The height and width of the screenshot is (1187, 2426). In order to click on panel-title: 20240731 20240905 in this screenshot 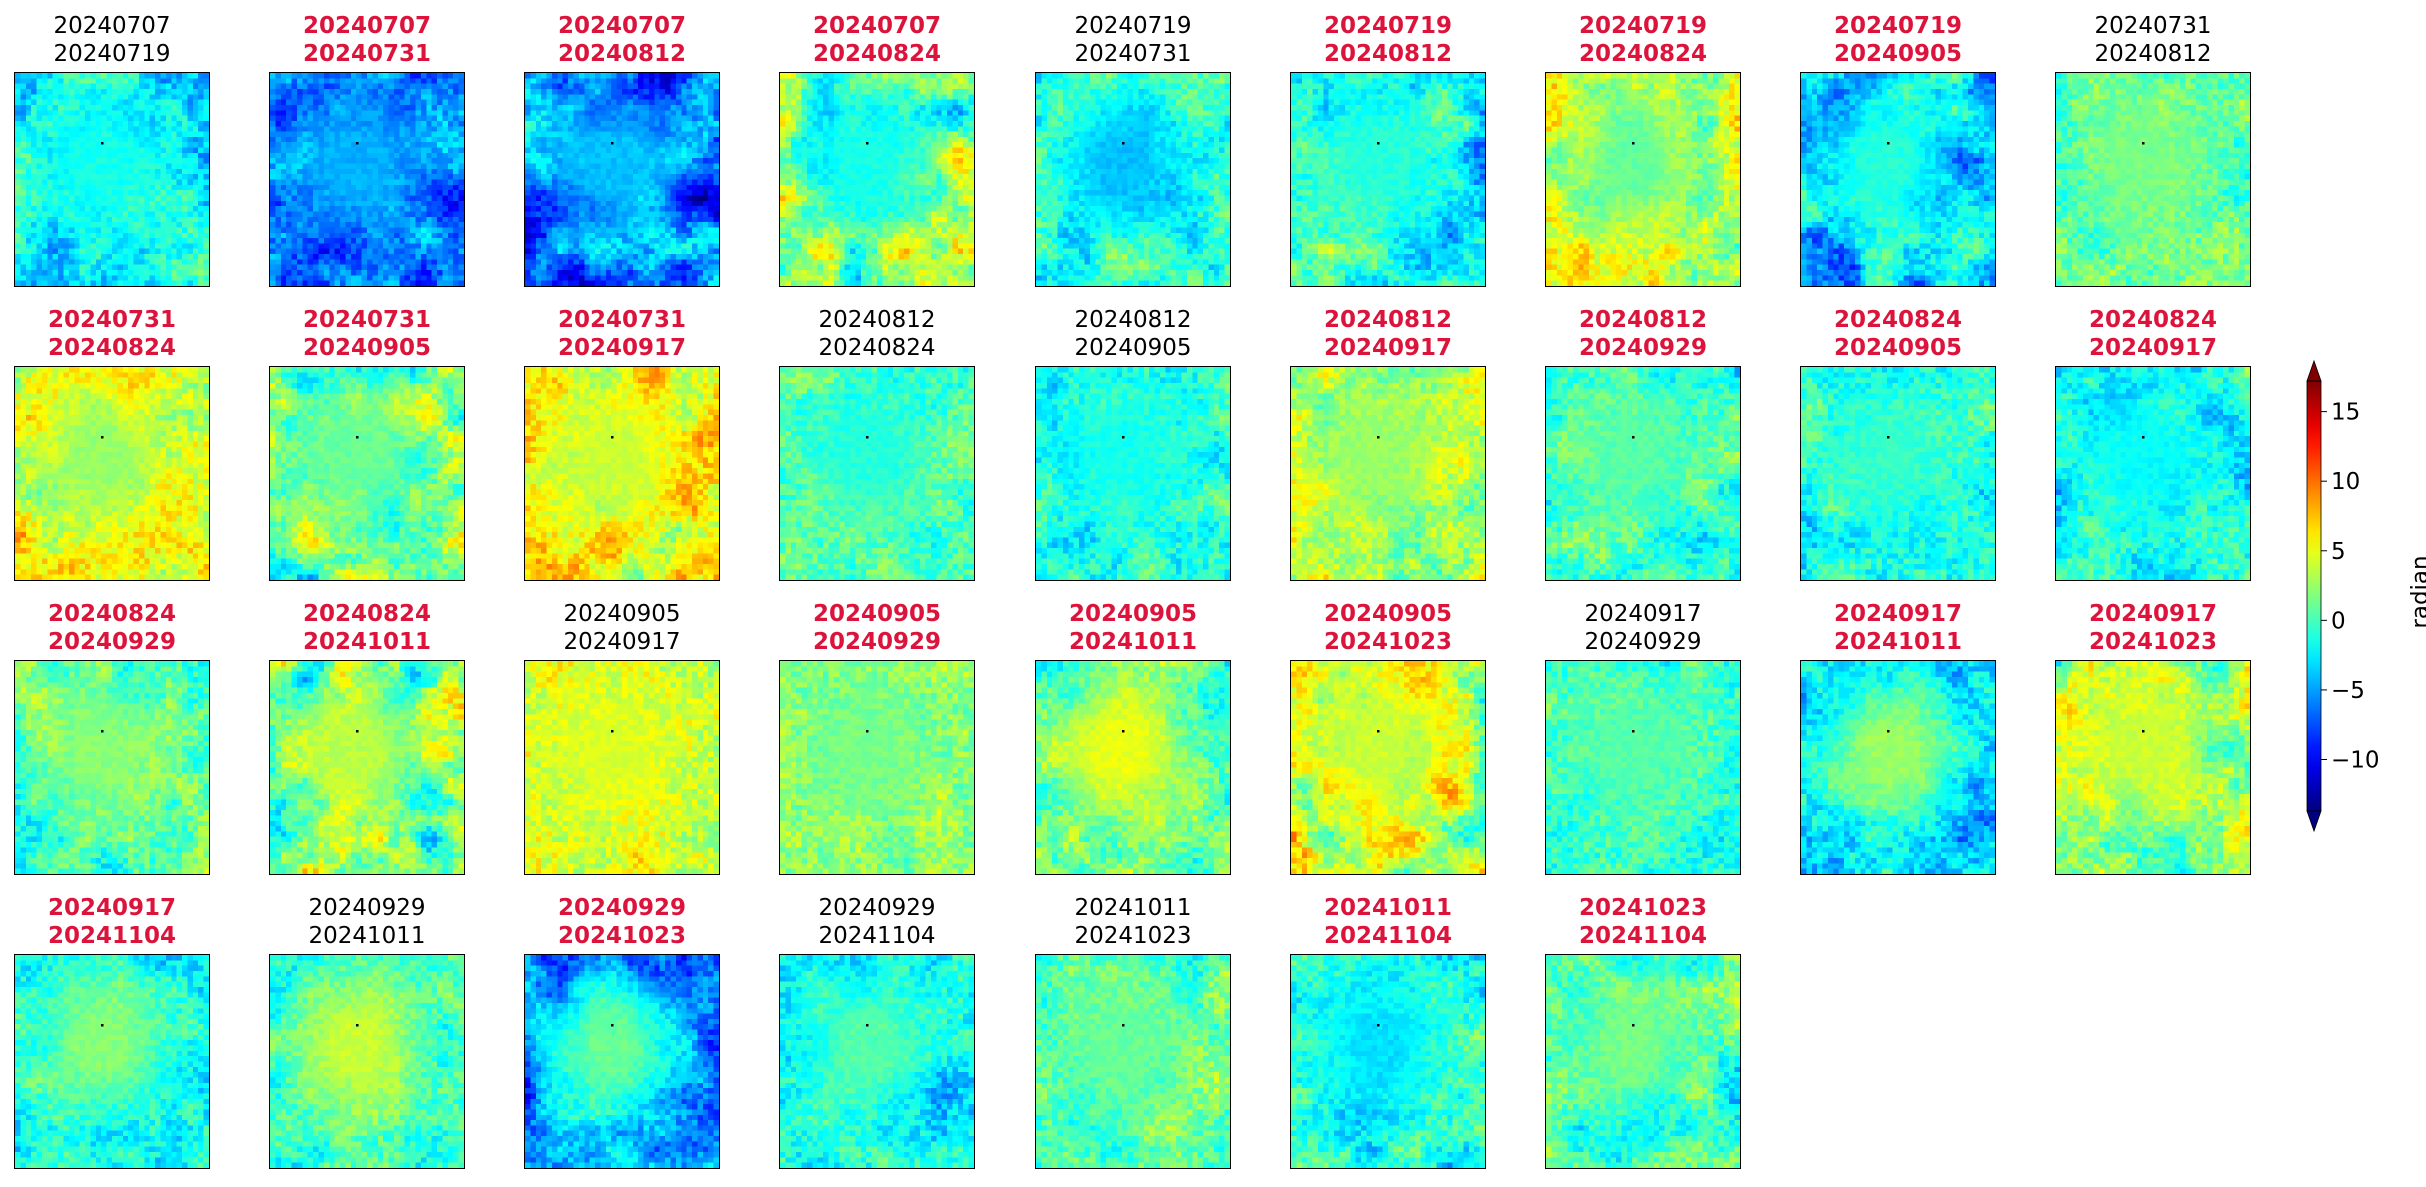, I will do `click(367, 334)`.